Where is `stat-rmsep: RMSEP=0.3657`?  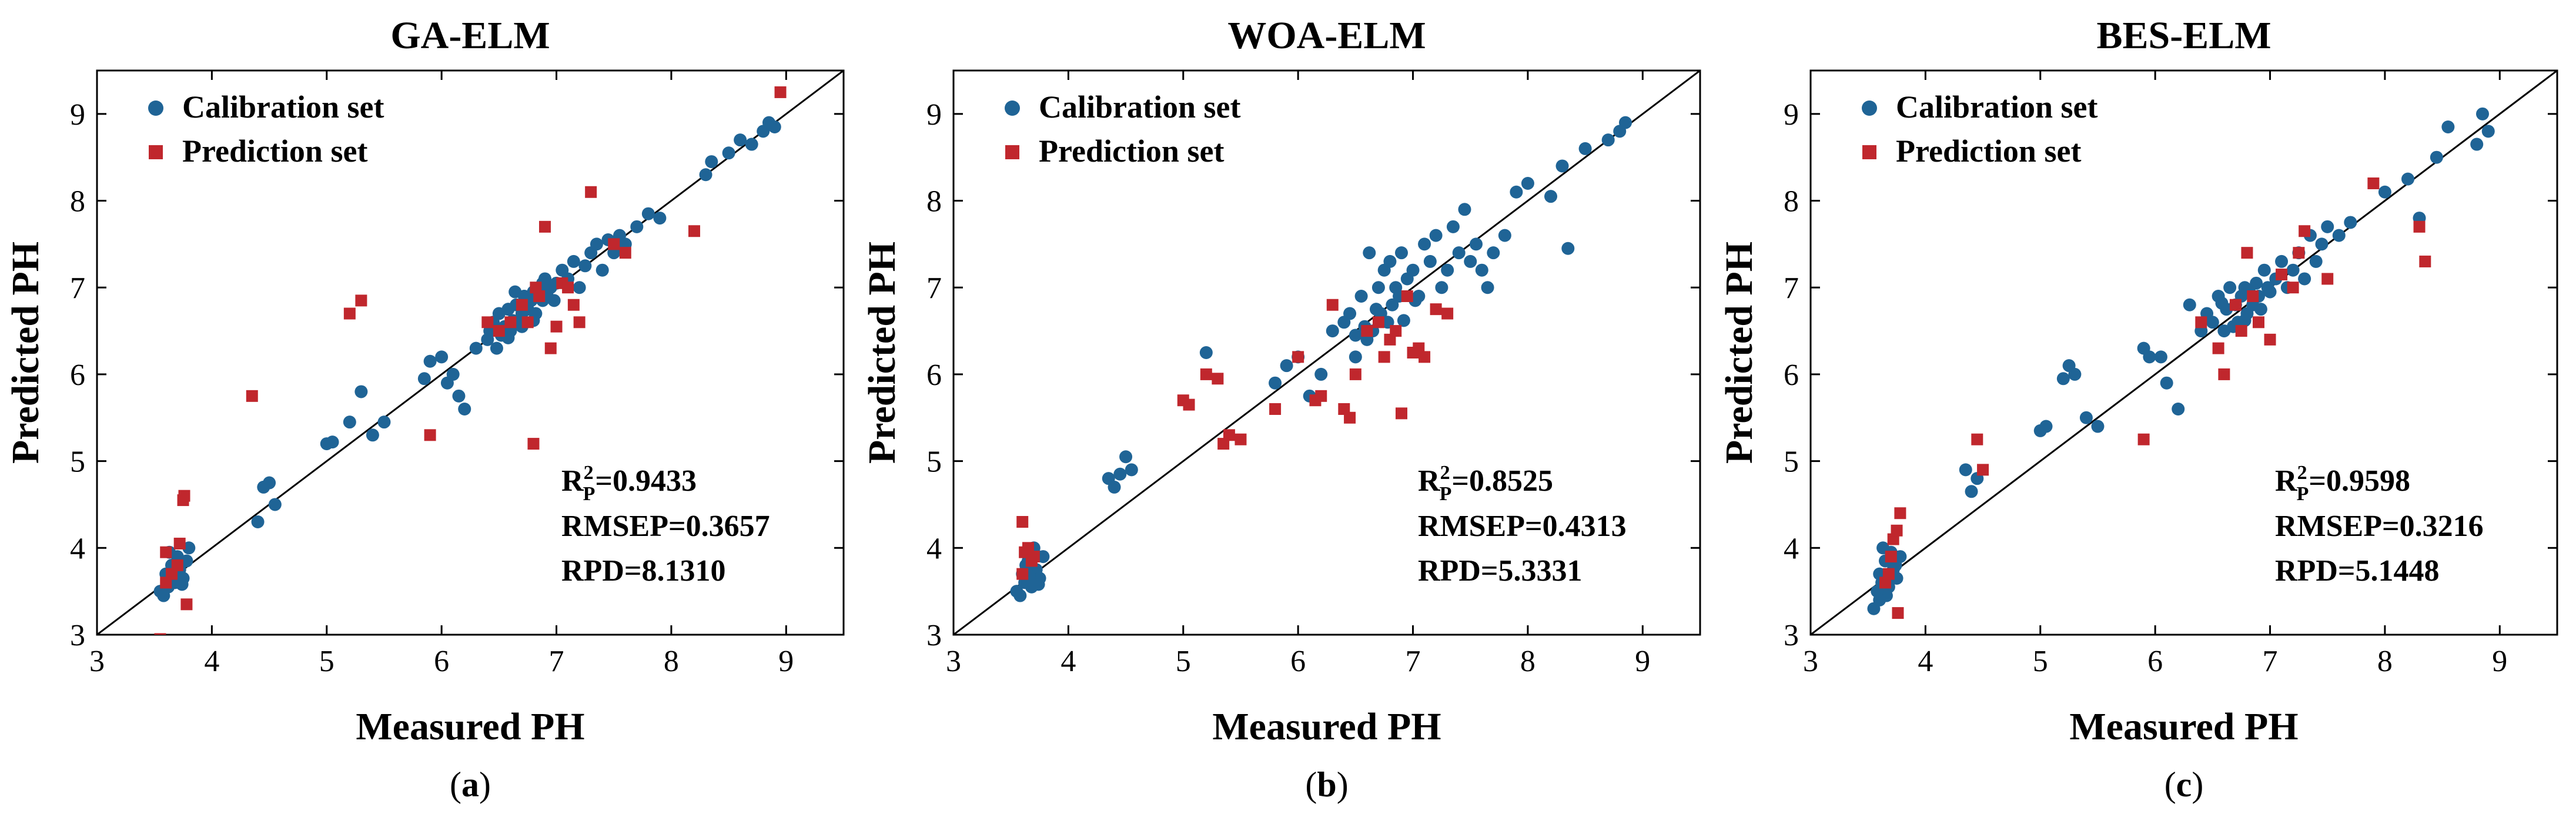 stat-rmsep: RMSEP=0.3657 is located at coordinates (665, 526).